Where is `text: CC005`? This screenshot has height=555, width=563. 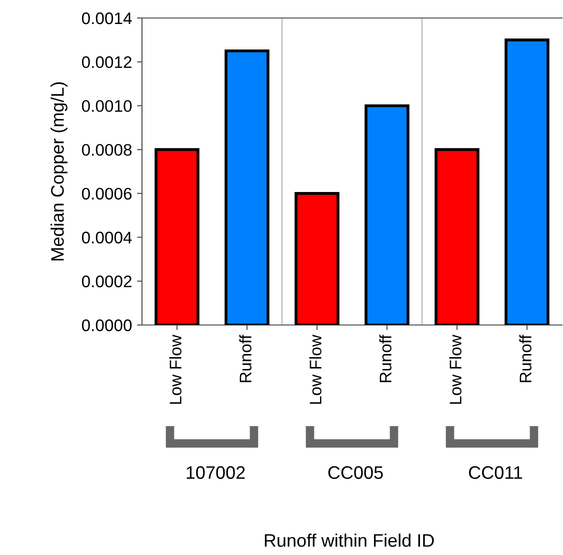 text: CC005 is located at coordinates (355, 472).